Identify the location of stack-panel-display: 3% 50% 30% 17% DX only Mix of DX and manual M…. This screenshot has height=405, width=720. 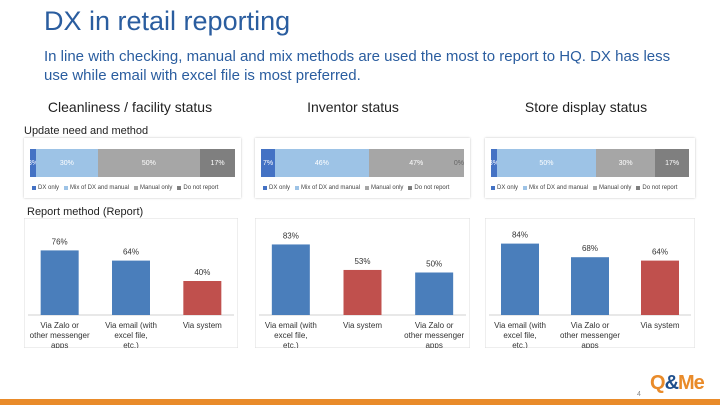
(590, 168).